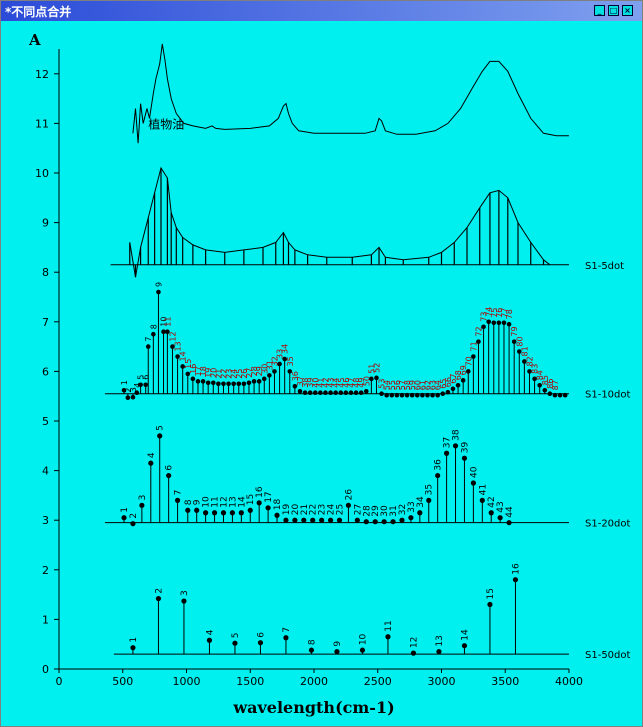 This screenshot has width=643, height=727. What do you see at coordinates (187, 681) in the screenshot?
I see `x-tick-label: 1000` at bounding box center [187, 681].